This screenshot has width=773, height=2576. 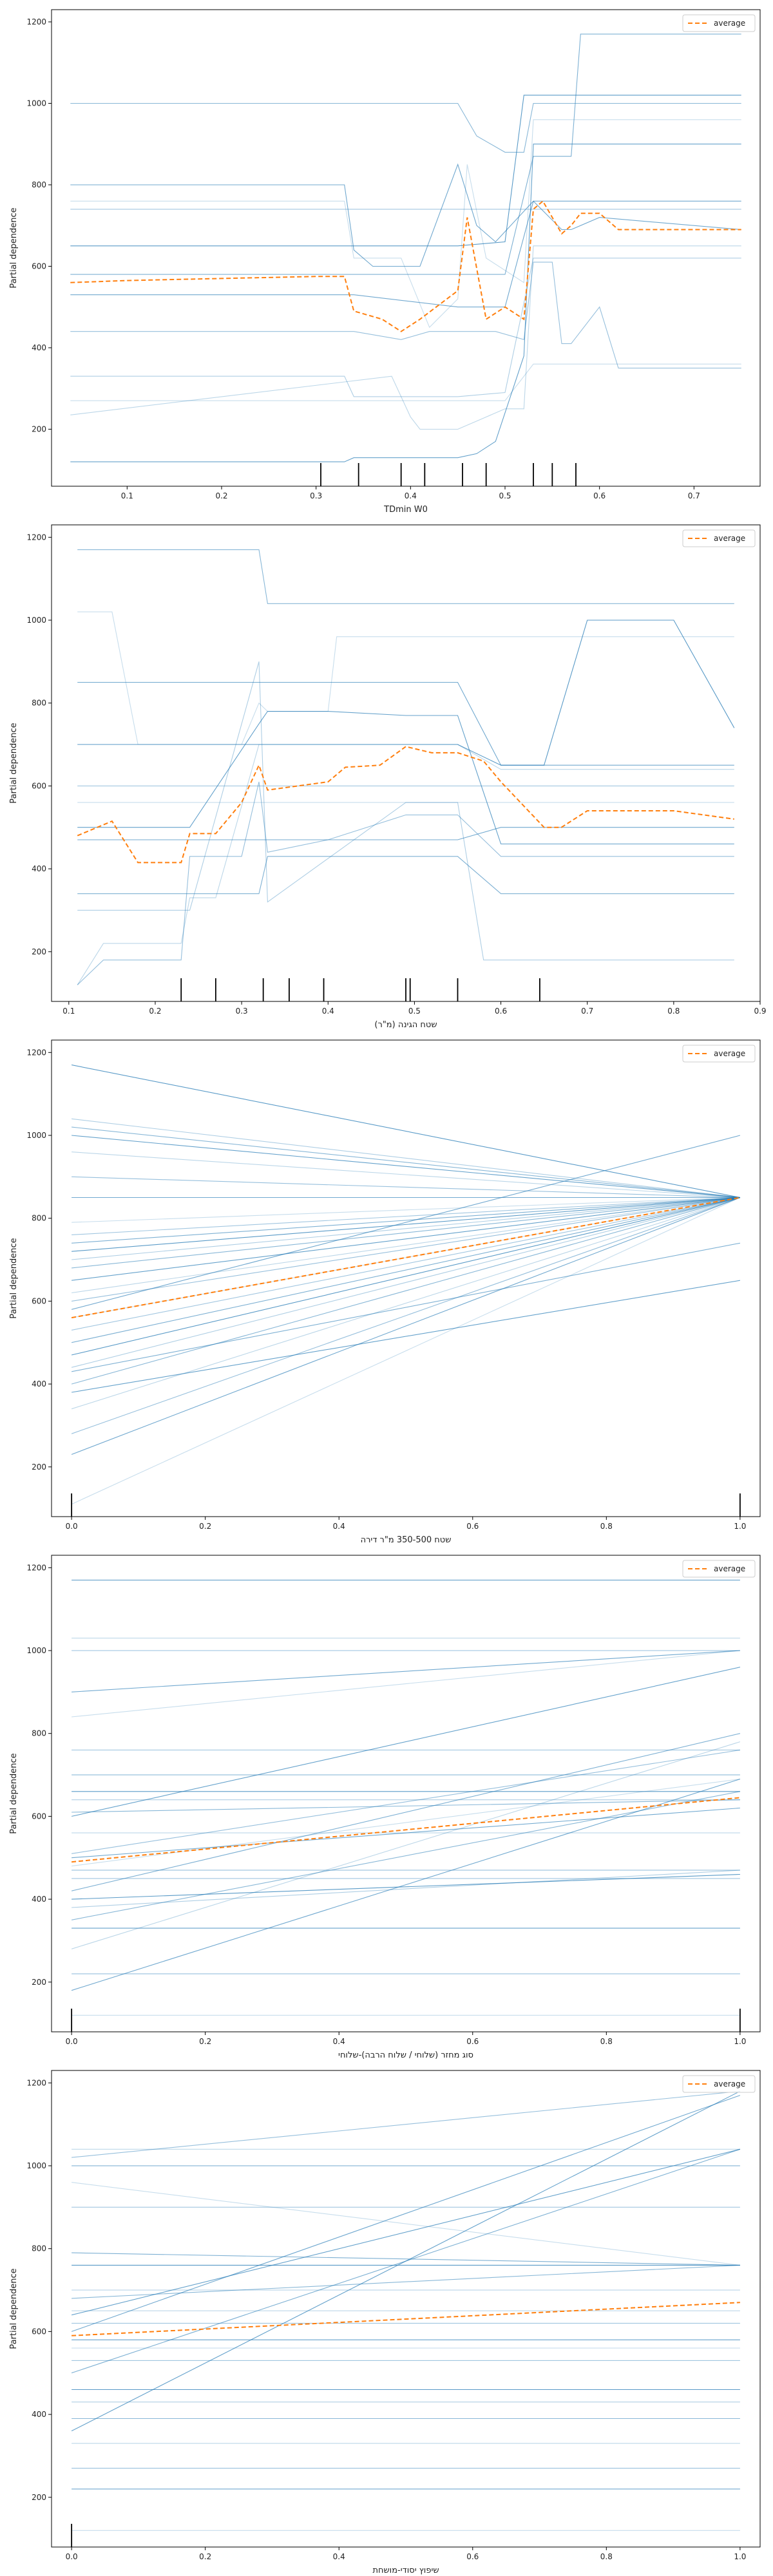 What do you see at coordinates (72, 2041) in the screenshot?
I see `x-tick-label: 0.0` at bounding box center [72, 2041].